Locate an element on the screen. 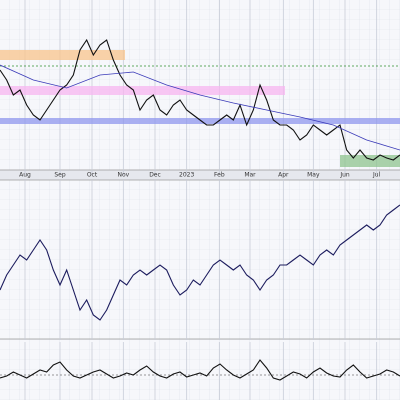 The image size is (400, 400). x-tick-label: Sep is located at coordinates (60, 175).